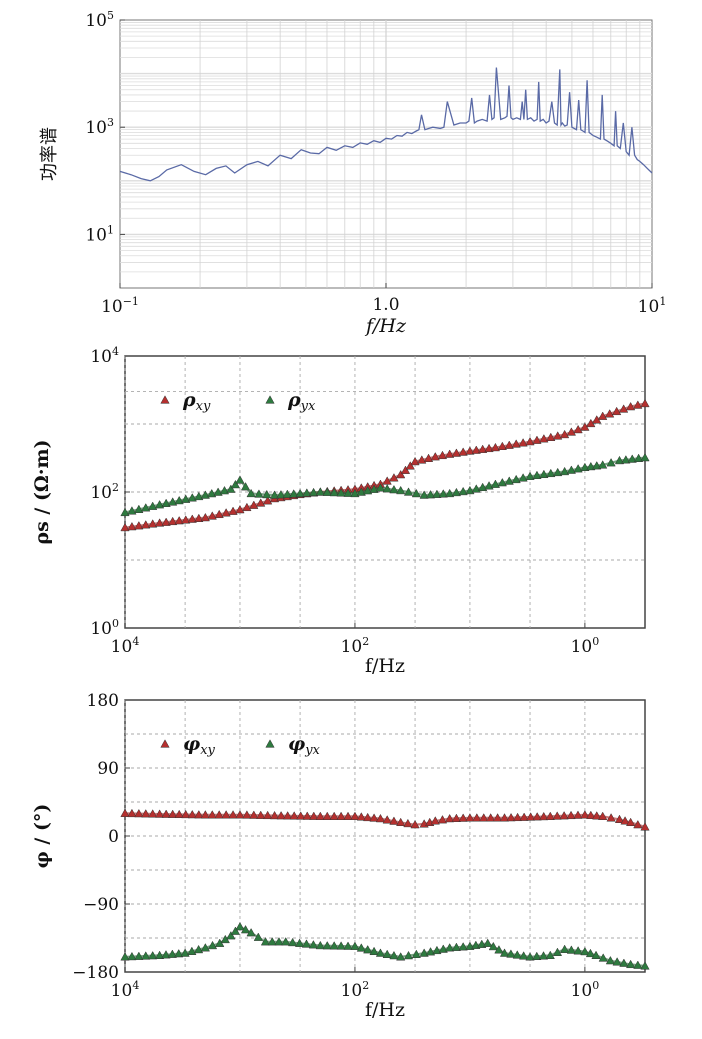 The height and width of the screenshot is (1039, 702). Describe the element at coordinates (110, 492) in the screenshot. I see `y-tick-labels: 10⁰ 10² 10⁴` at that location.